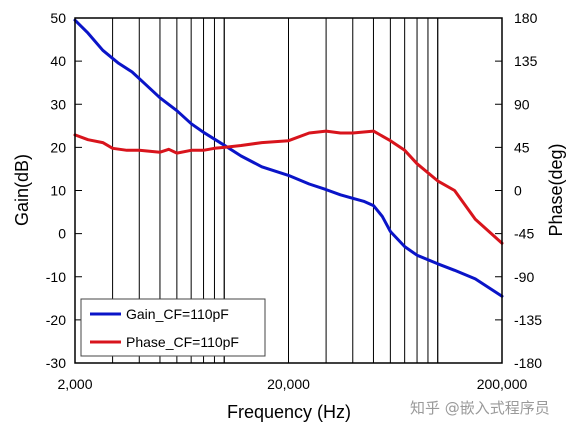 This screenshot has height=432, width=578. I want to click on x-axis-ticks: 2,000 20,000 200,000, so click(292, 384).